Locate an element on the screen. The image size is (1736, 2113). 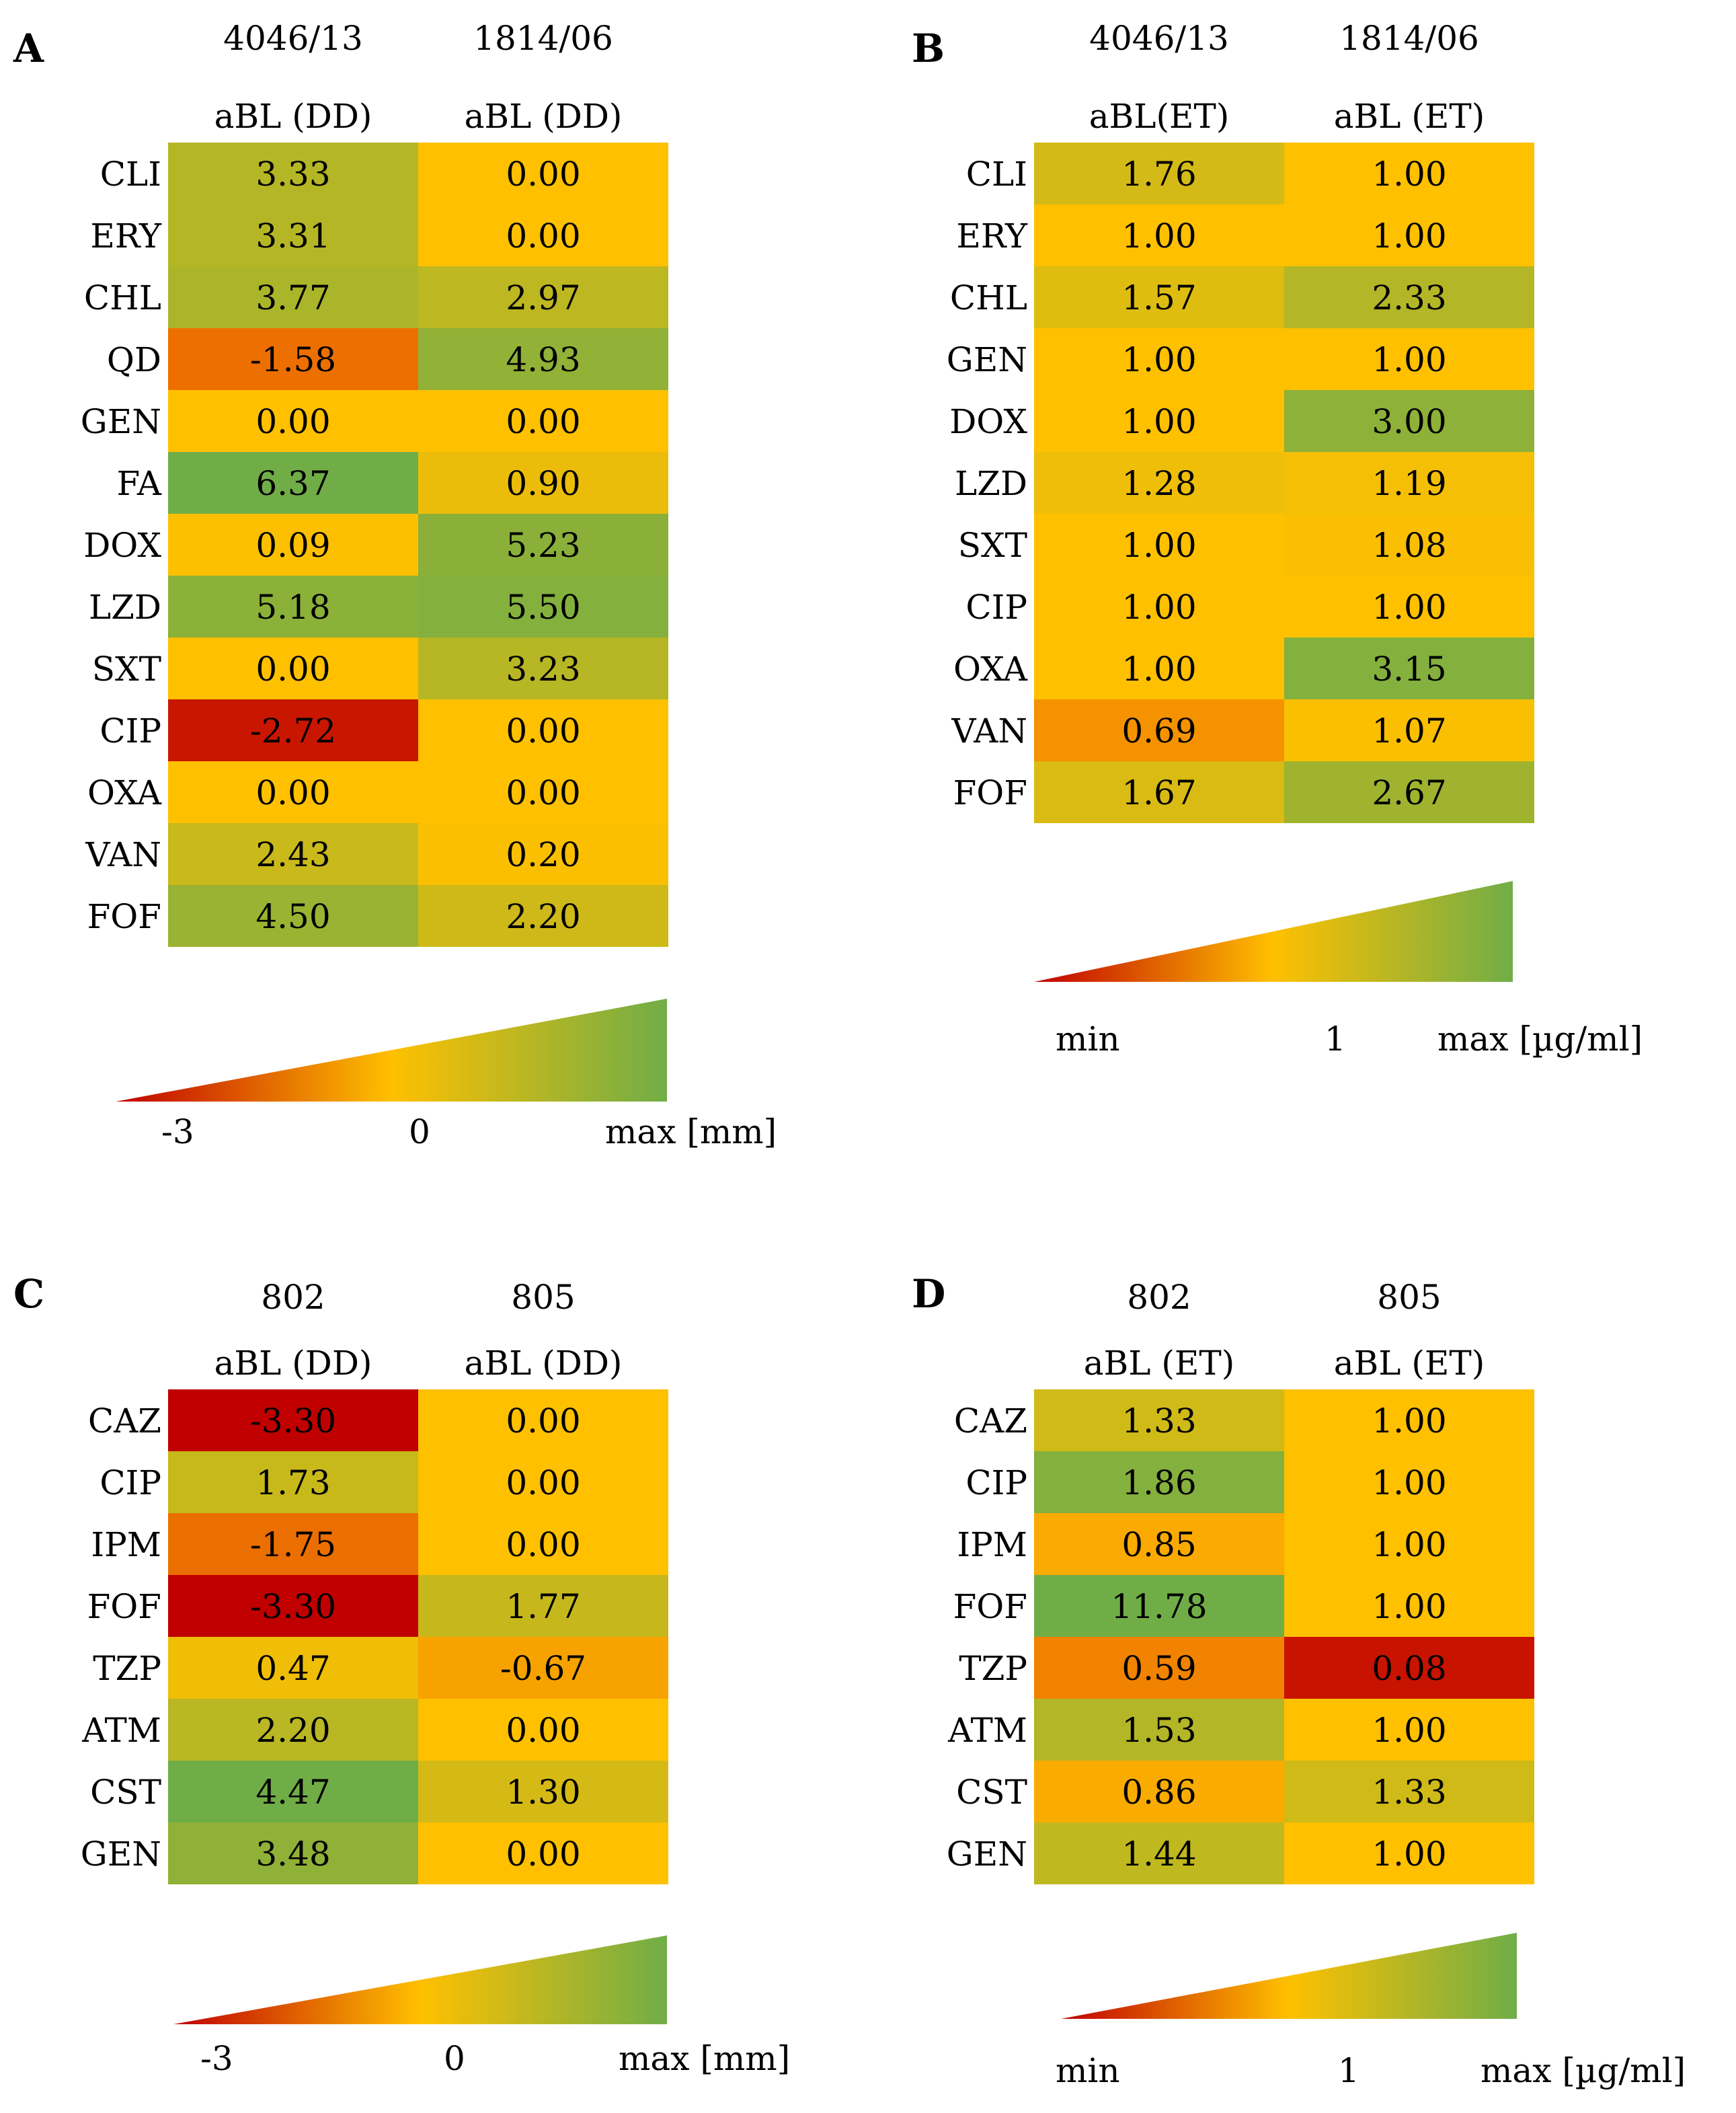
cell-value: 3.23 is located at coordinates (543, 670).